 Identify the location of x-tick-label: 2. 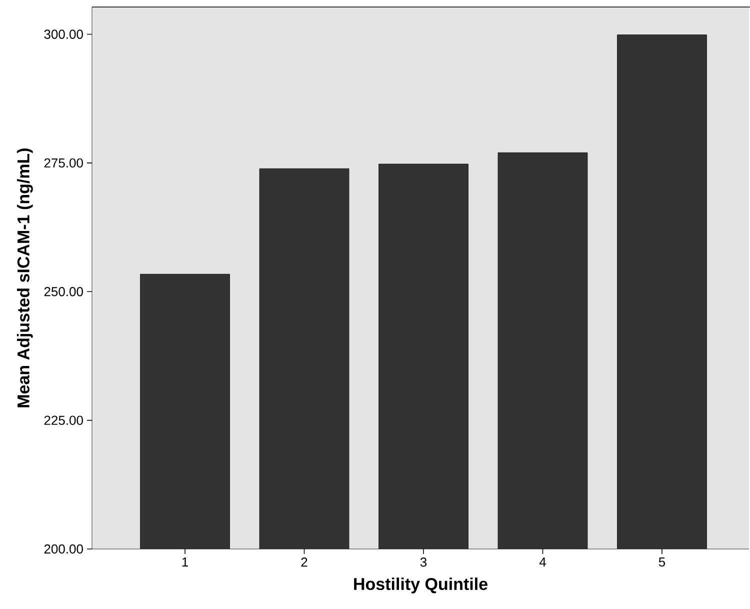
(304, 562).